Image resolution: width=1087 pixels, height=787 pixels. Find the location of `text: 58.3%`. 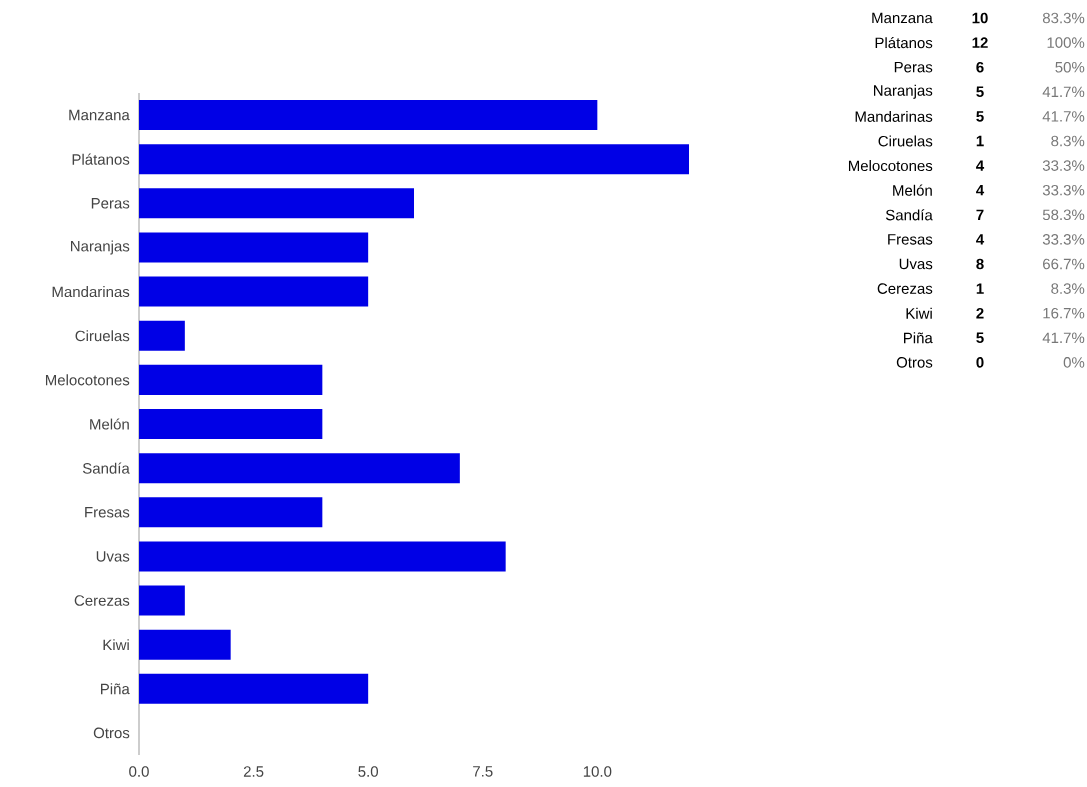

text: 58.3% is located at coordinates (1063, 215).